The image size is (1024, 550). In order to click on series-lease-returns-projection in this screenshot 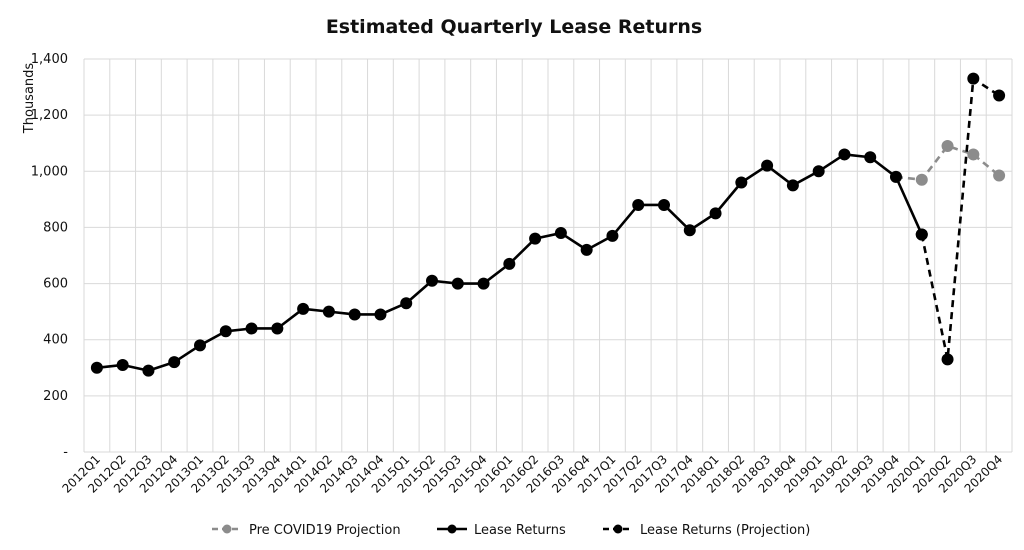, I will do `click(960, 219)`.